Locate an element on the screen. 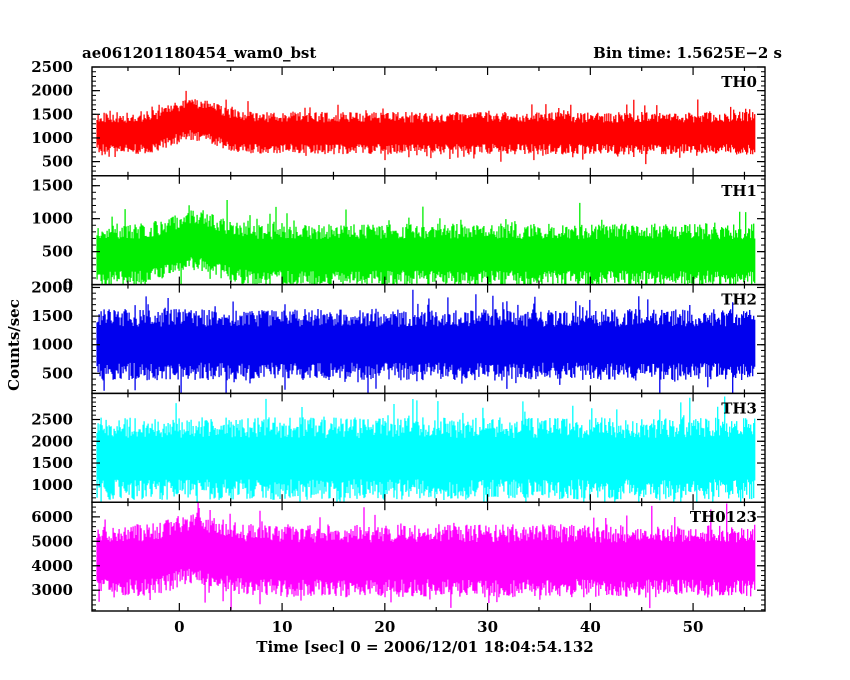 The height and width of the screenshot is (680, 850). series-th3 is located at coordinates (426, 449).